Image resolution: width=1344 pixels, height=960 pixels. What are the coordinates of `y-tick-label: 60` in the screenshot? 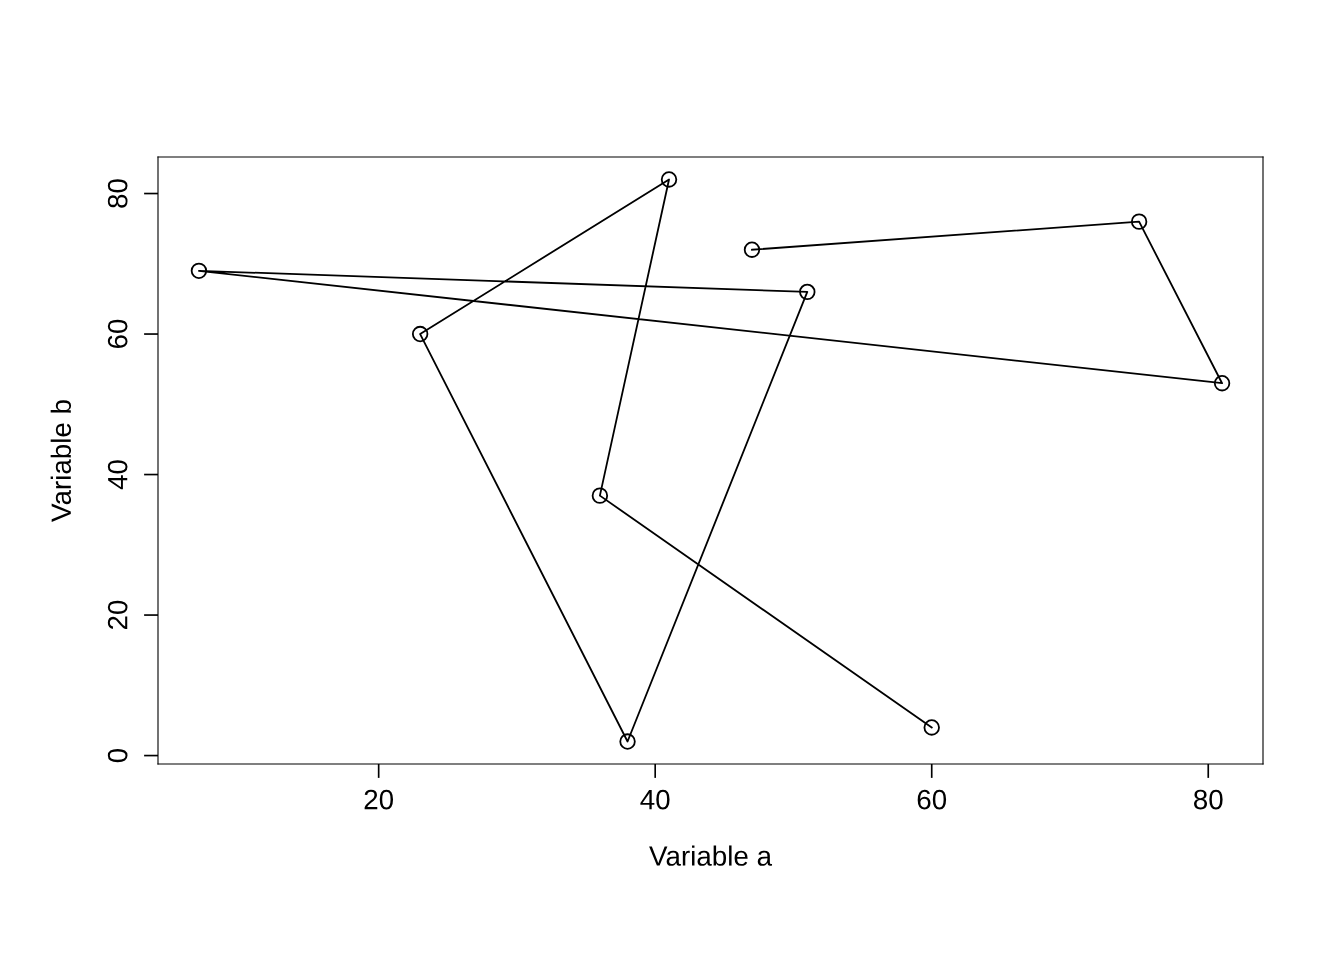 It's located at (117, 334).